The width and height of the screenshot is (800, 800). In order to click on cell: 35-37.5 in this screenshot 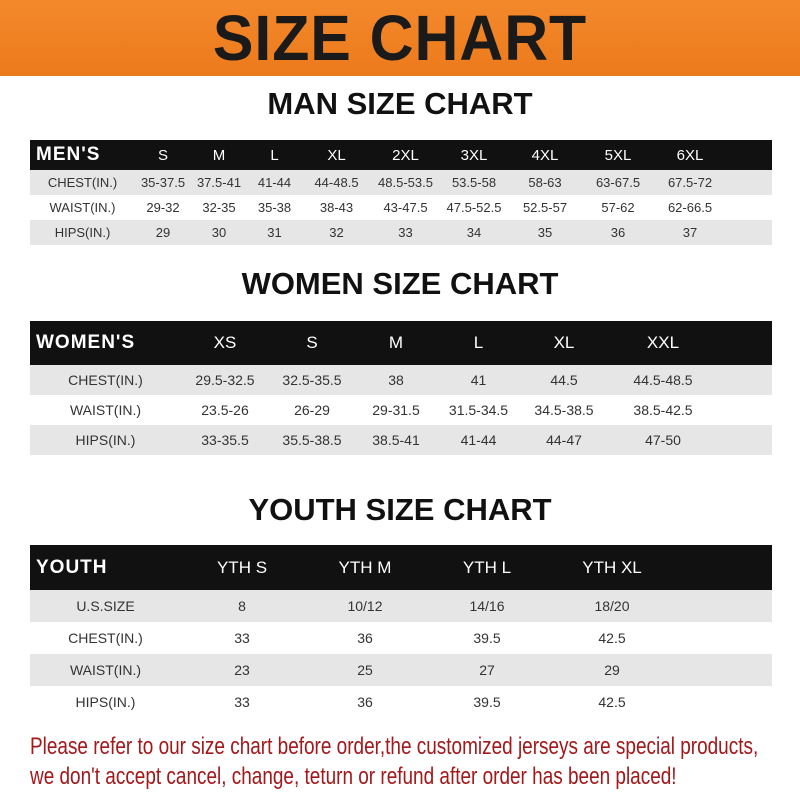, I will do `click(163, 182)`.